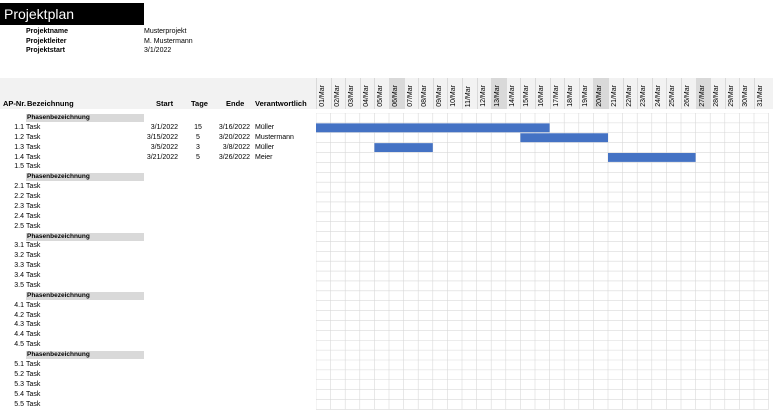 The height and width of the screenshot is (412, 773). What do you see at coordinates (236, 147) in the screenshot?
I see `task-ende: 3/8/2022` at bounding box center [236, 147].